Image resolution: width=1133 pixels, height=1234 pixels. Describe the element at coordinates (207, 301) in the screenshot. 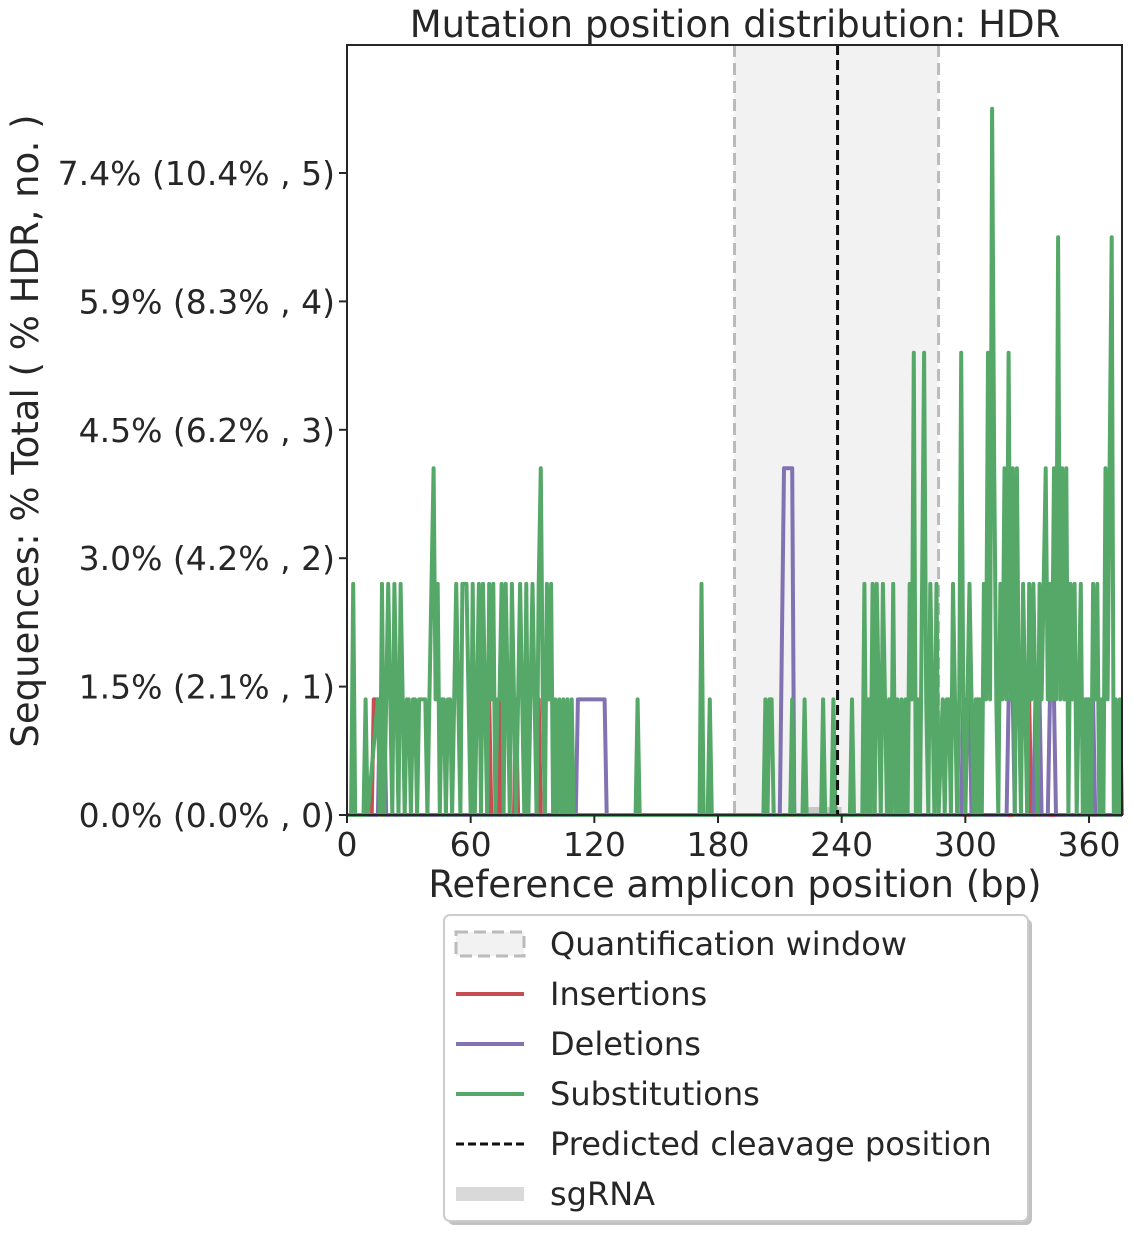

I see `y-tick-label: 5.9% (8.3% , 4)` at that location.